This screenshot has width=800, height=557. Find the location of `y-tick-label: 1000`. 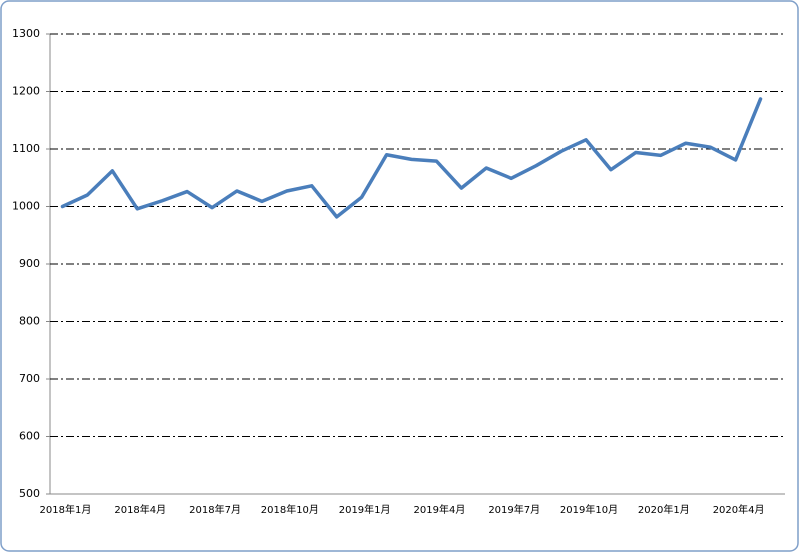

y-tick-label: 1000 is located at coordinates (26, 206).